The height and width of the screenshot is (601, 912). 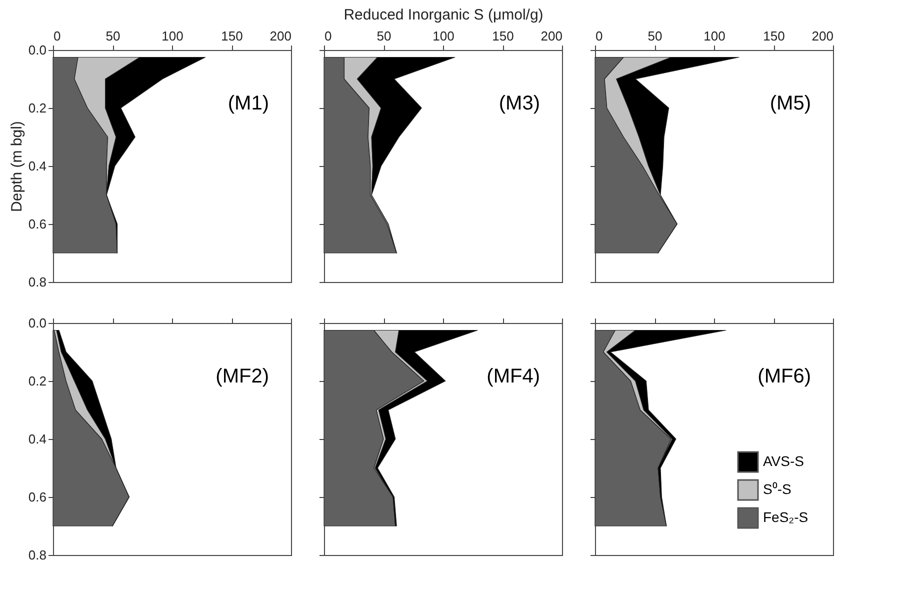 I want to click on annotation: (MF4), so click(x=513, y=376).